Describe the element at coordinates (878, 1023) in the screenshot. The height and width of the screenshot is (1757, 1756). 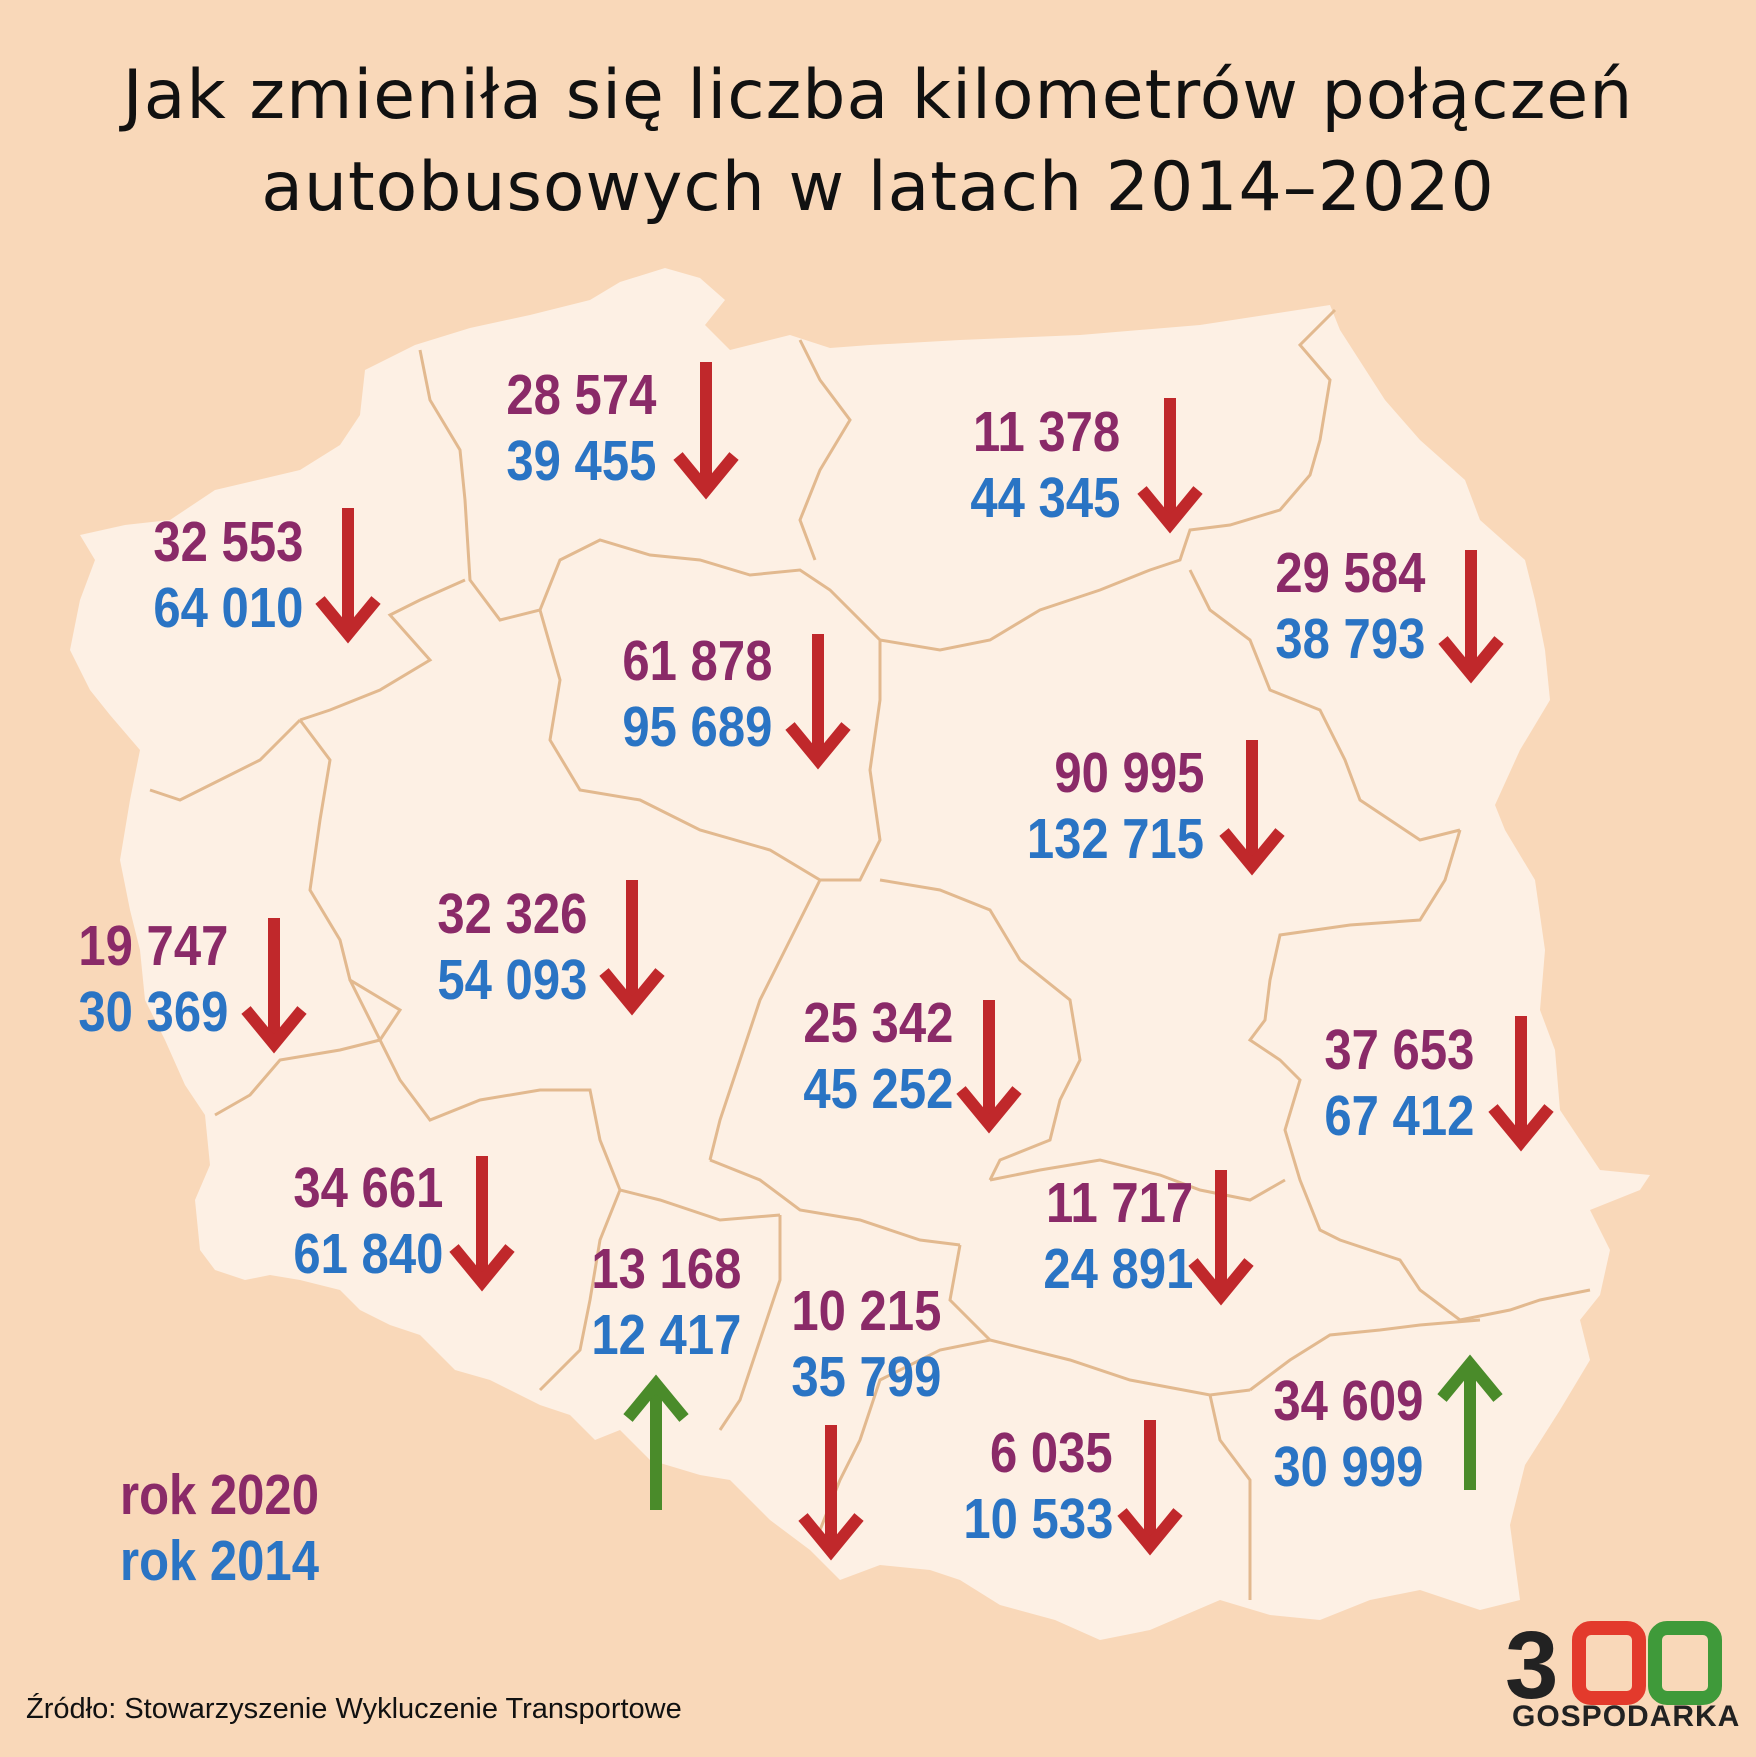
I see `value-2020: 25 342` at that location.